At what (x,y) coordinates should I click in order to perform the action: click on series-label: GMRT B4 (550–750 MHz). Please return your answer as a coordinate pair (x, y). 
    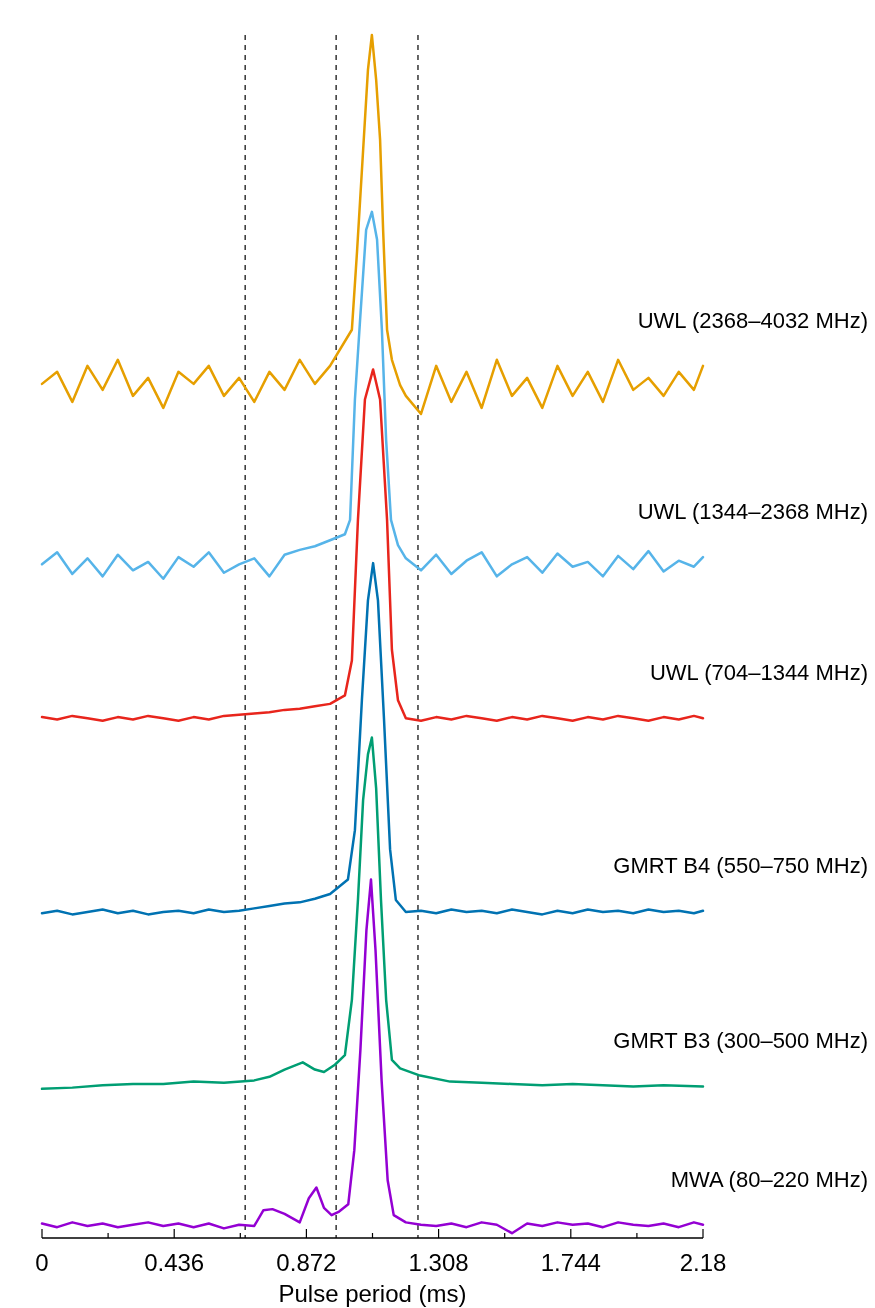
    Looking at the image, I should click on (740, 865).